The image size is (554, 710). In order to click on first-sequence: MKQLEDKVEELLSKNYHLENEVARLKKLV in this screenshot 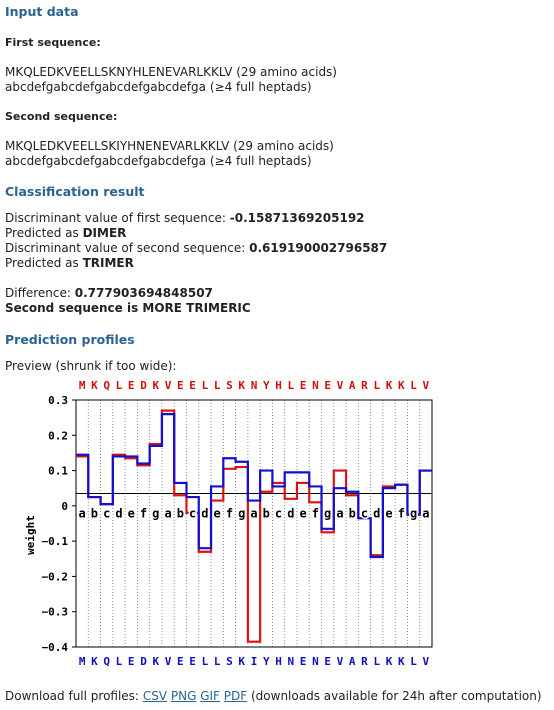, I will do `click(119, 72)`.